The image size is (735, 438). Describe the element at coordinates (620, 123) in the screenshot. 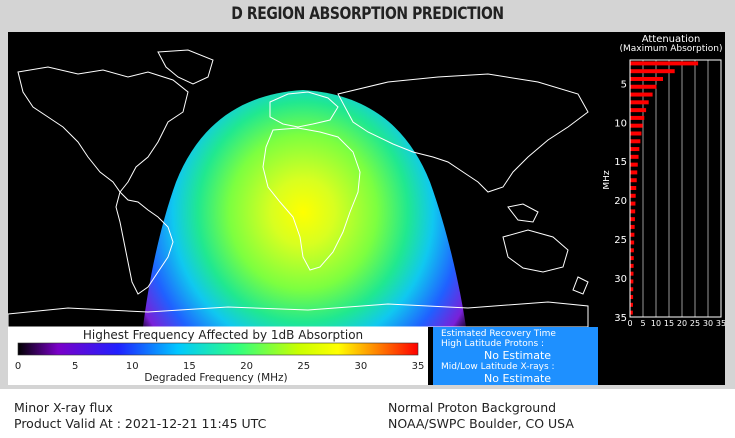

I see `attenuation-y-tick: 10` at that location.